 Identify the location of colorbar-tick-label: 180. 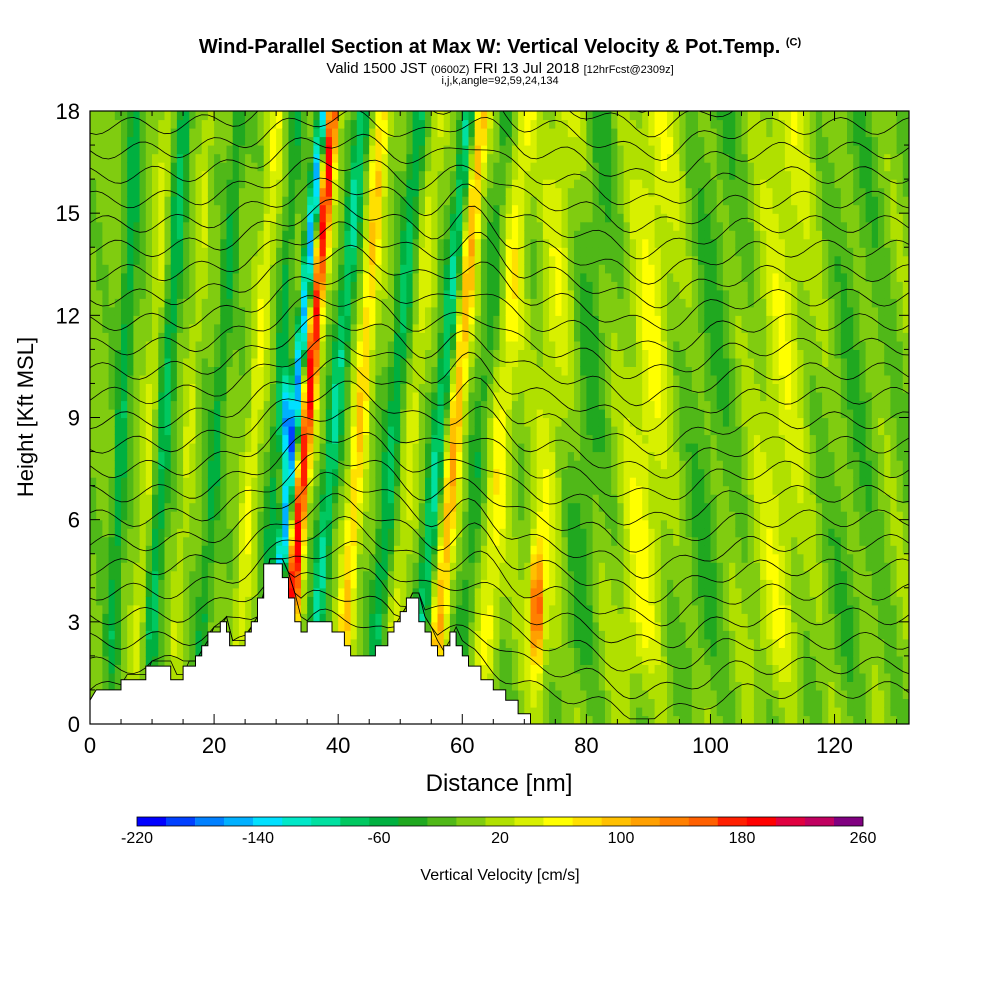
(742, 838).